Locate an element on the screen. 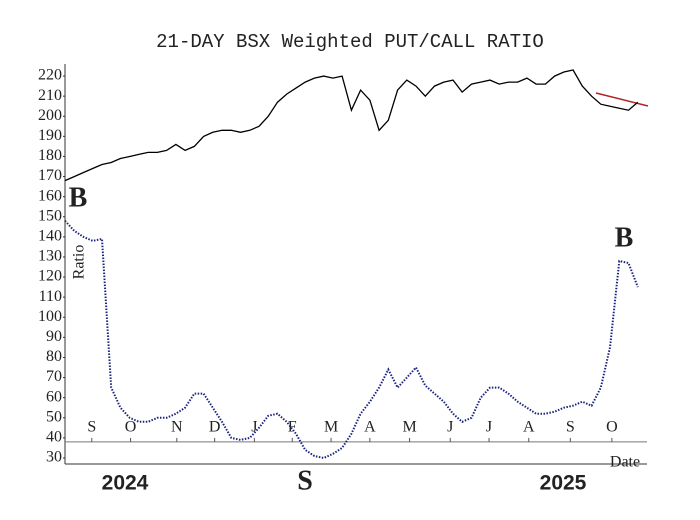  y-tick-label: 220 is located at coordinates (50, 75).